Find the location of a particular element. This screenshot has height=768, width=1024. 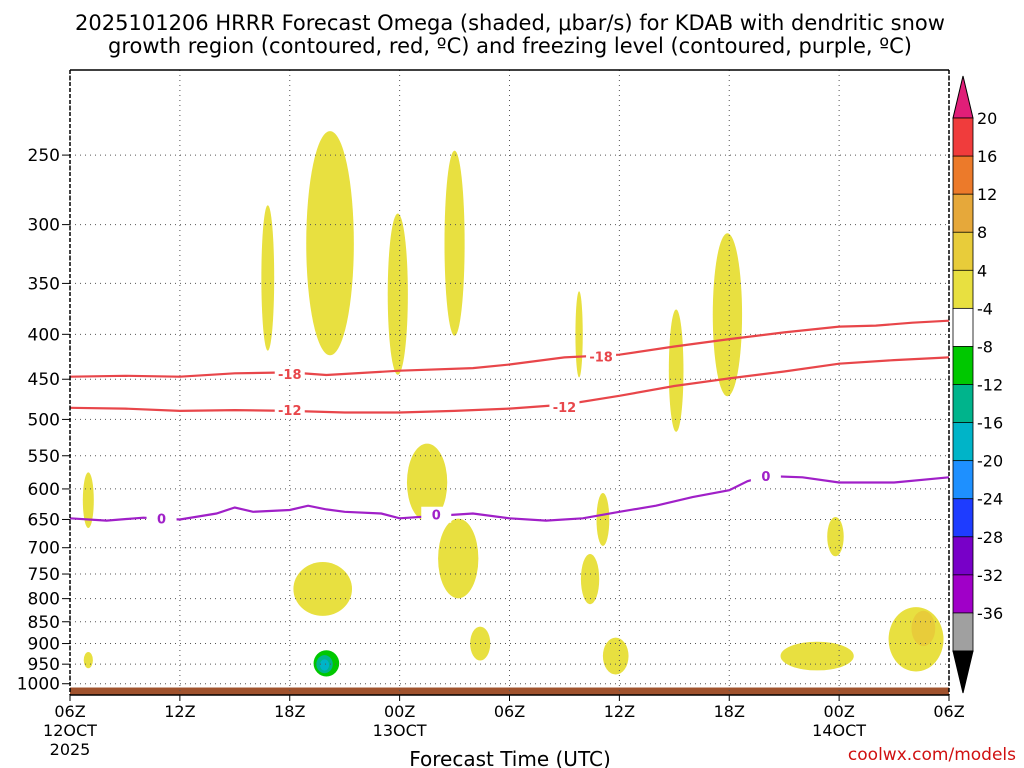

y-tick-label-550: 550 is located at coordinates (44, 457).